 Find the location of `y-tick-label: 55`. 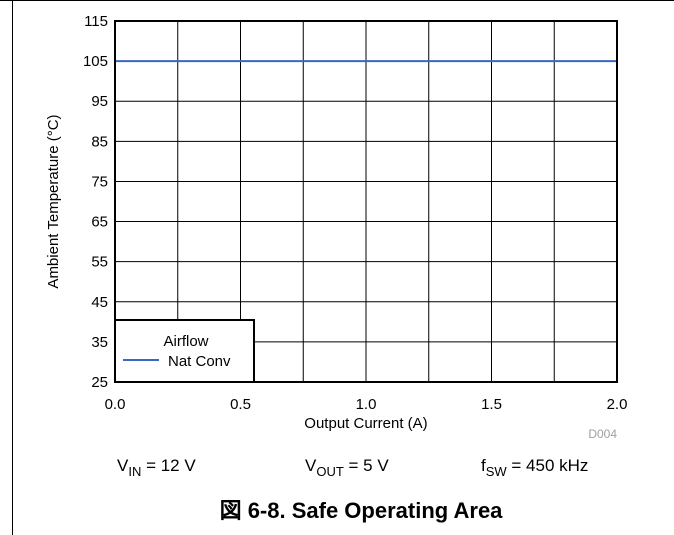

y-tick-label: 55 is located at coordinates (99, 262).